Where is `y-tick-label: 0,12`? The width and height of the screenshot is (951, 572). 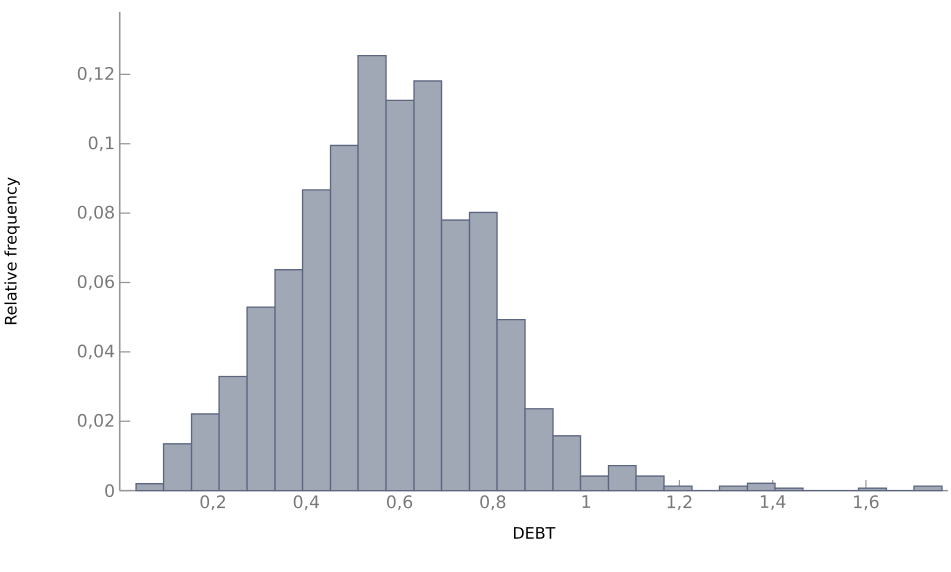 y-tick-label: 0,12 is located at coordinates (96, 74).